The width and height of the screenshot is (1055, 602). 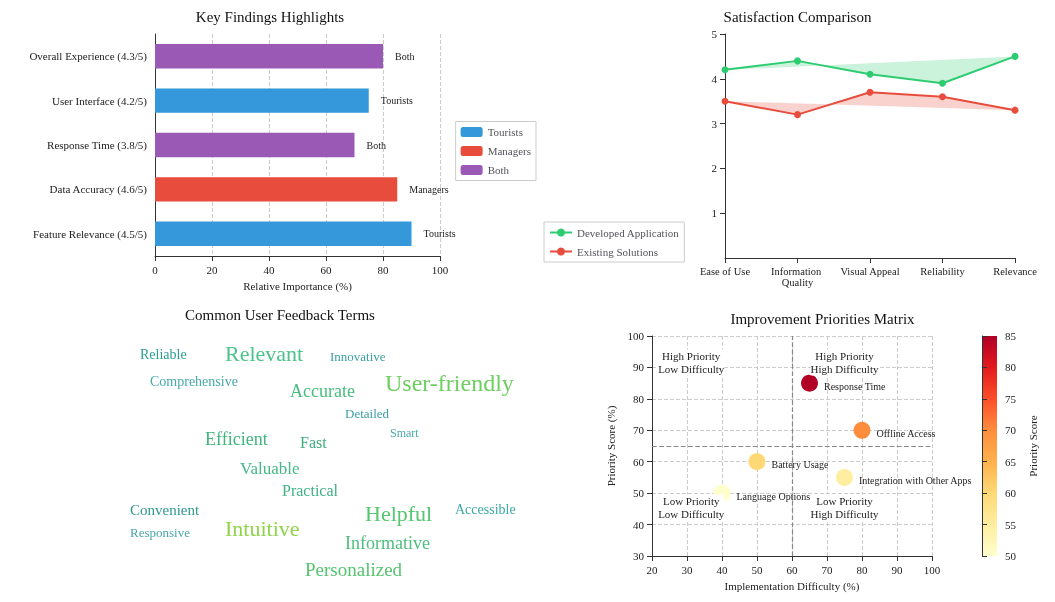 I want to click on text: User-friendly, so click(x=449, y=383).